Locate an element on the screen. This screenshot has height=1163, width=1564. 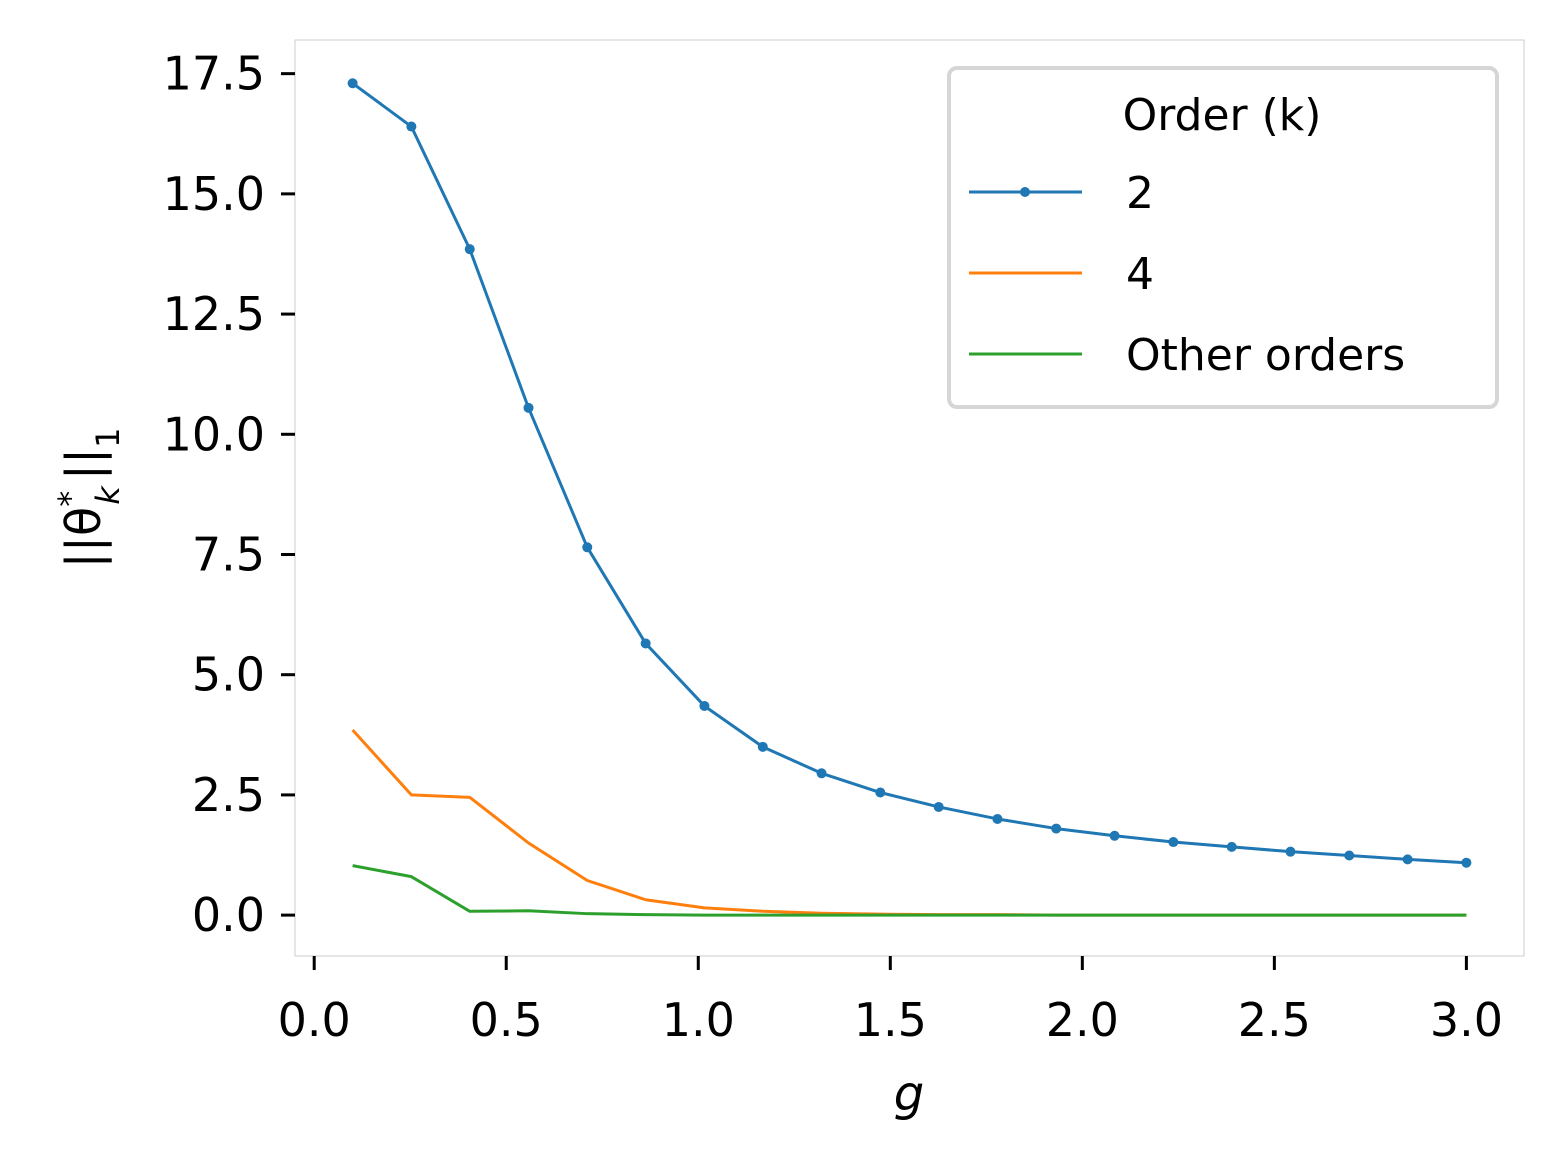
legend-label: 2 is located at coordinates (1140, 193).